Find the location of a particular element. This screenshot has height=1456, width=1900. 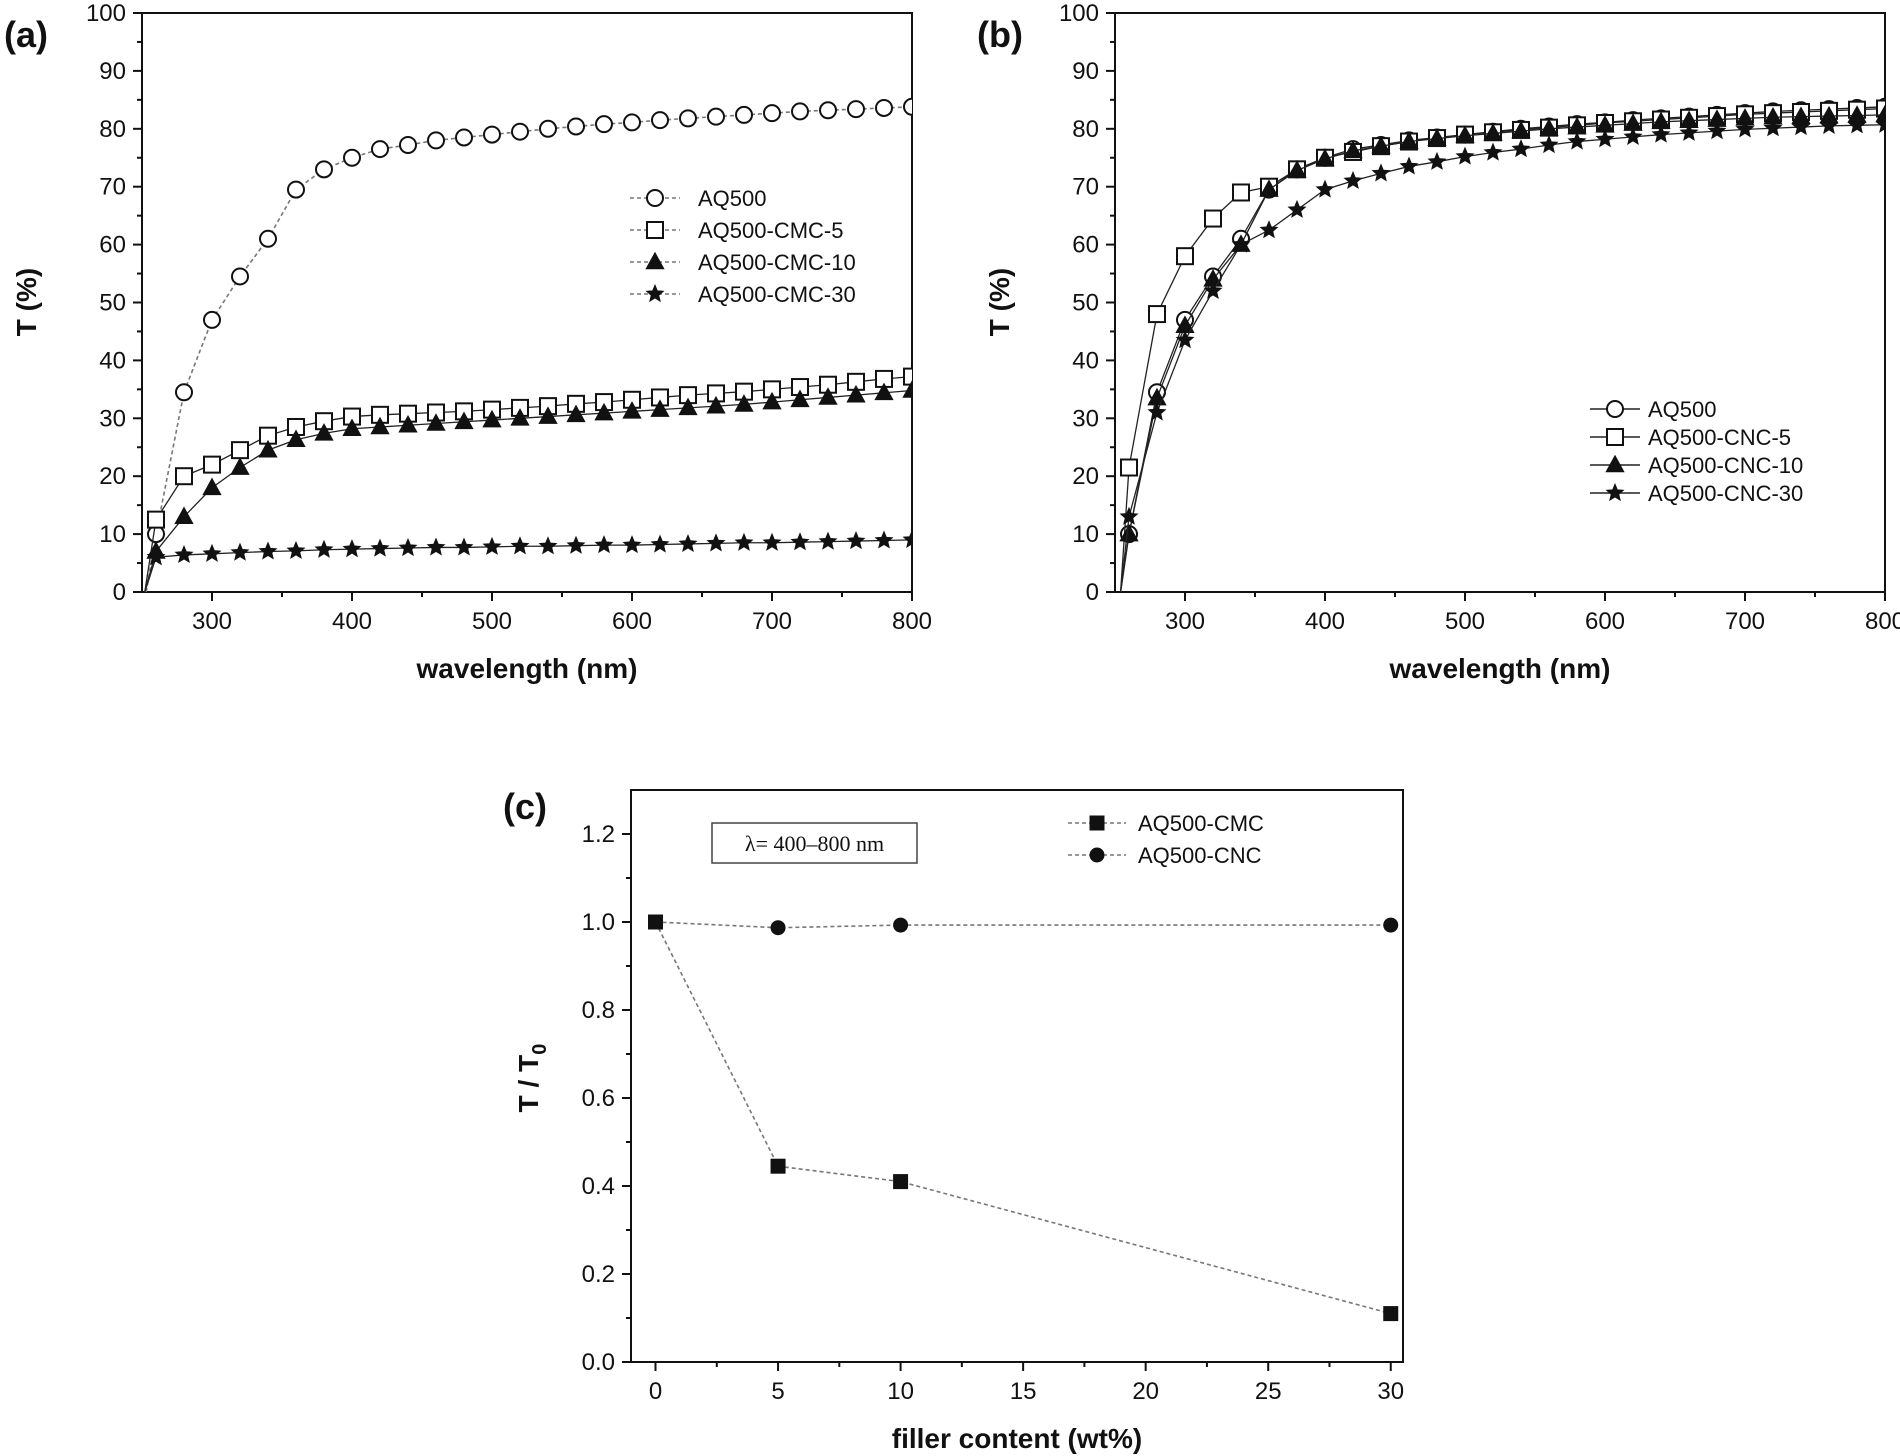

c-legend-label-aq500-cnc: AQ500-CNC is located at coordinates (1200, 855).